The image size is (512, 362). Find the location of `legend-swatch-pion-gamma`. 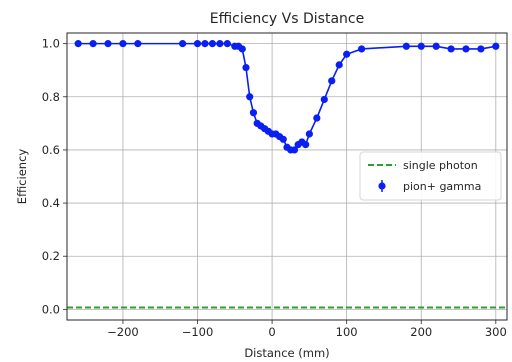

legend-swatch-pion-gamma is located at coordinates (382, 186).